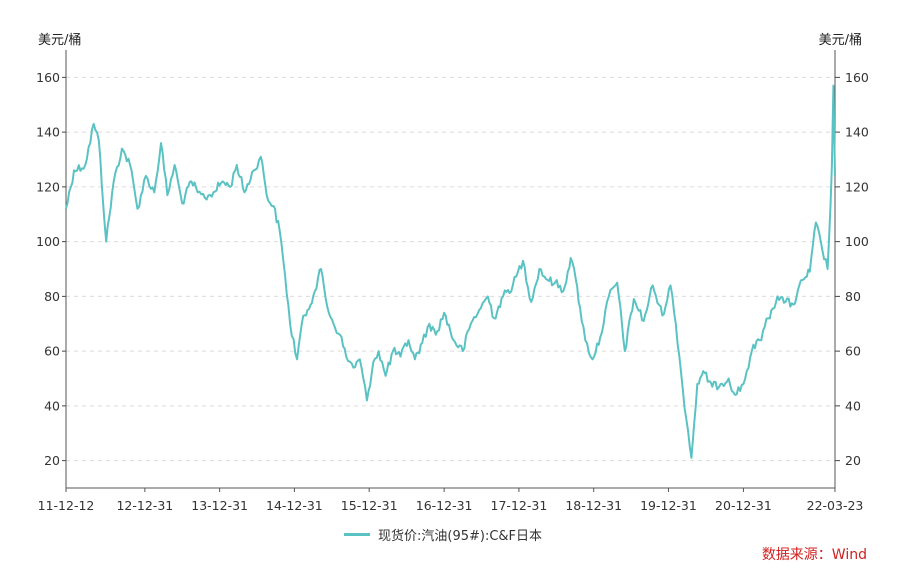 The width and height of the screenshot is (900, 574). What do you see at coordinates (48, 269) in the screenshot?
I see `y-tick-labels-left: 20 40 60 80 100 120 140 160` at bounding box center [48, 269].